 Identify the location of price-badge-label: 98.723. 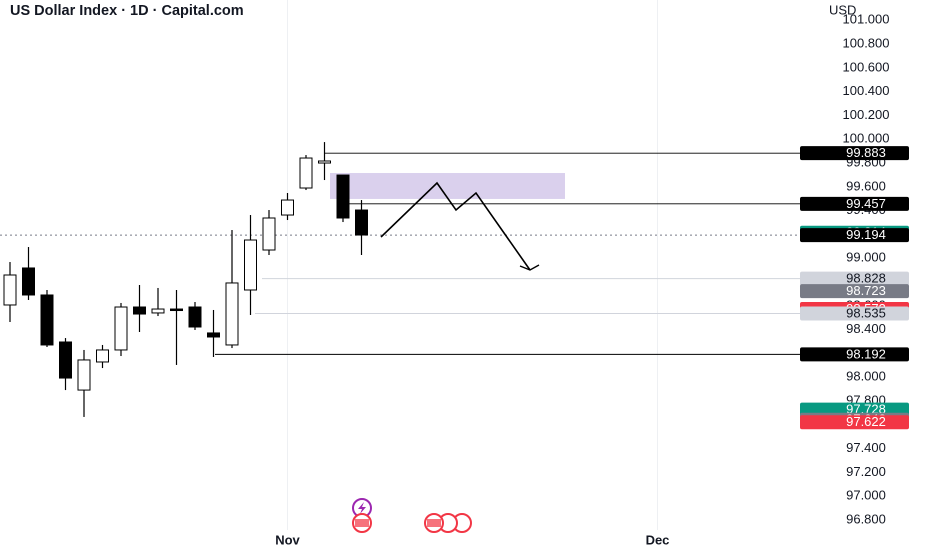
(866, 290).